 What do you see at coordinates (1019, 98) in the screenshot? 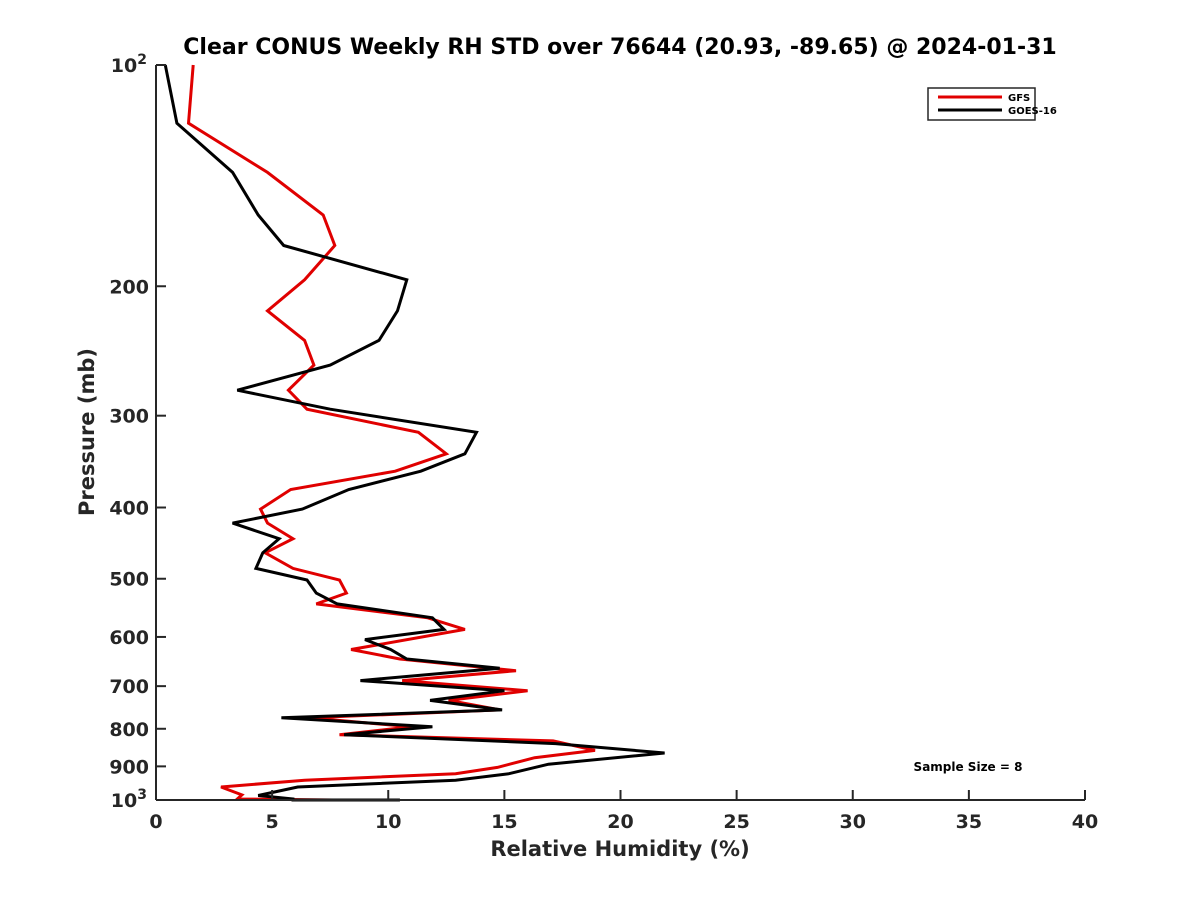
I see `legend-label-gfs: GFS` at bounding box center [1019, 98].